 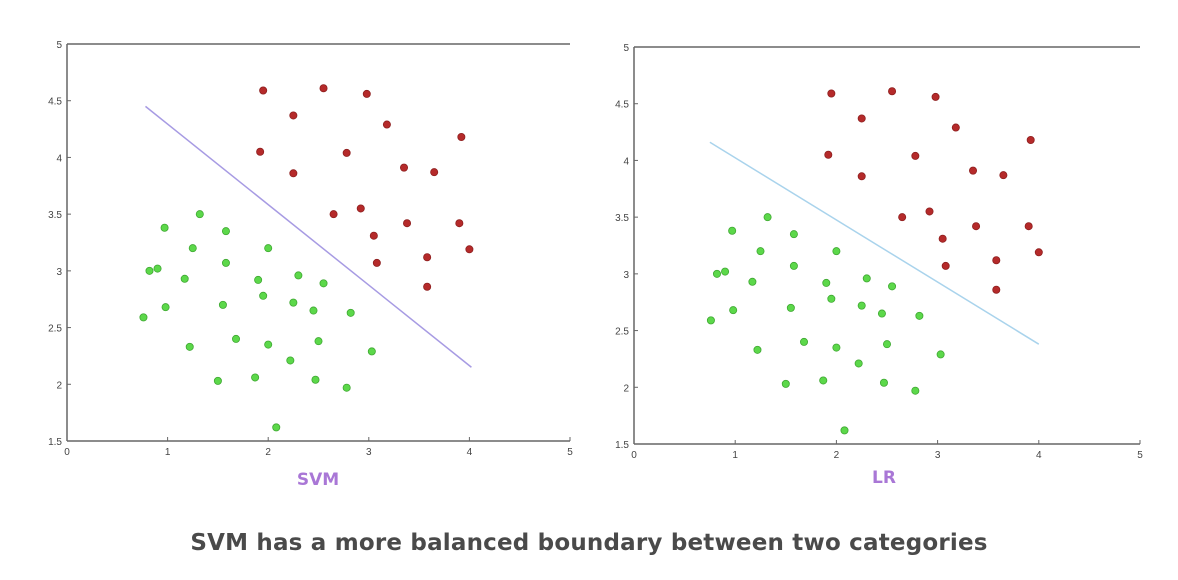 What do you see at coordinates (59, 45) in the screenshot?
I see `y-tick-label: 5` at bounding box center [59, 45].